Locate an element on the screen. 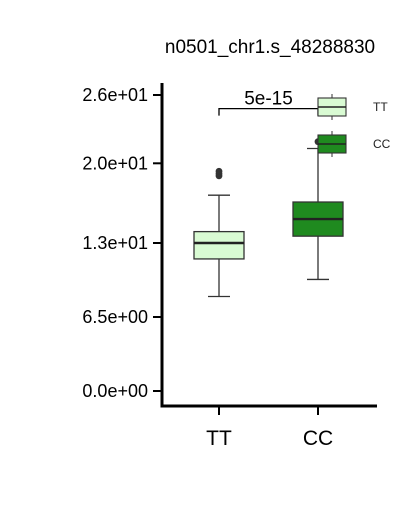  legend-label: TT is located at coordinates (380, 107).